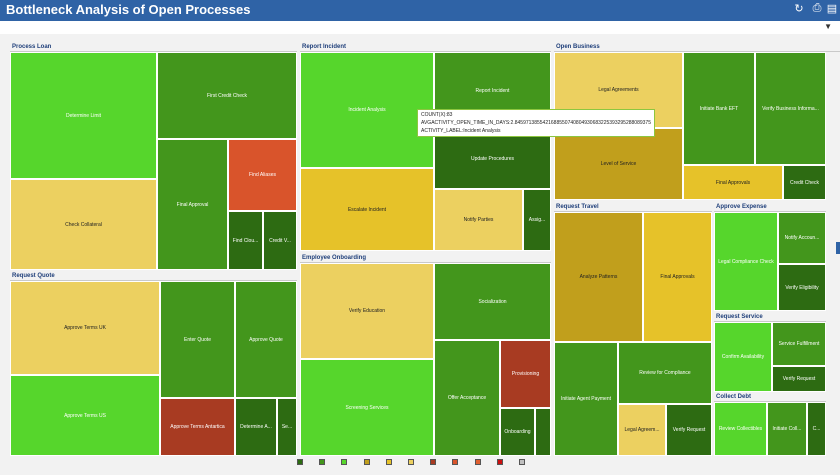 The image size is (840, 475). I want to click on treemap-cell: First Credit Check, so click(227, 95).